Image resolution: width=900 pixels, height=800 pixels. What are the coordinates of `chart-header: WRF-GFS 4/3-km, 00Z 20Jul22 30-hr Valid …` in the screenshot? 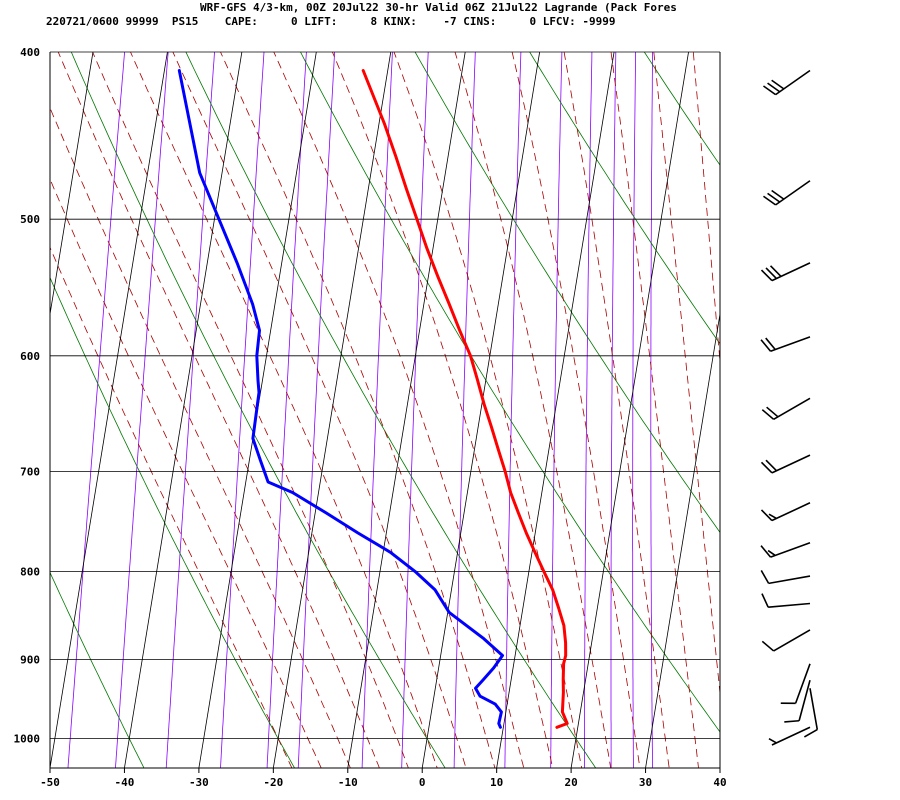 It's located at (450, 20).